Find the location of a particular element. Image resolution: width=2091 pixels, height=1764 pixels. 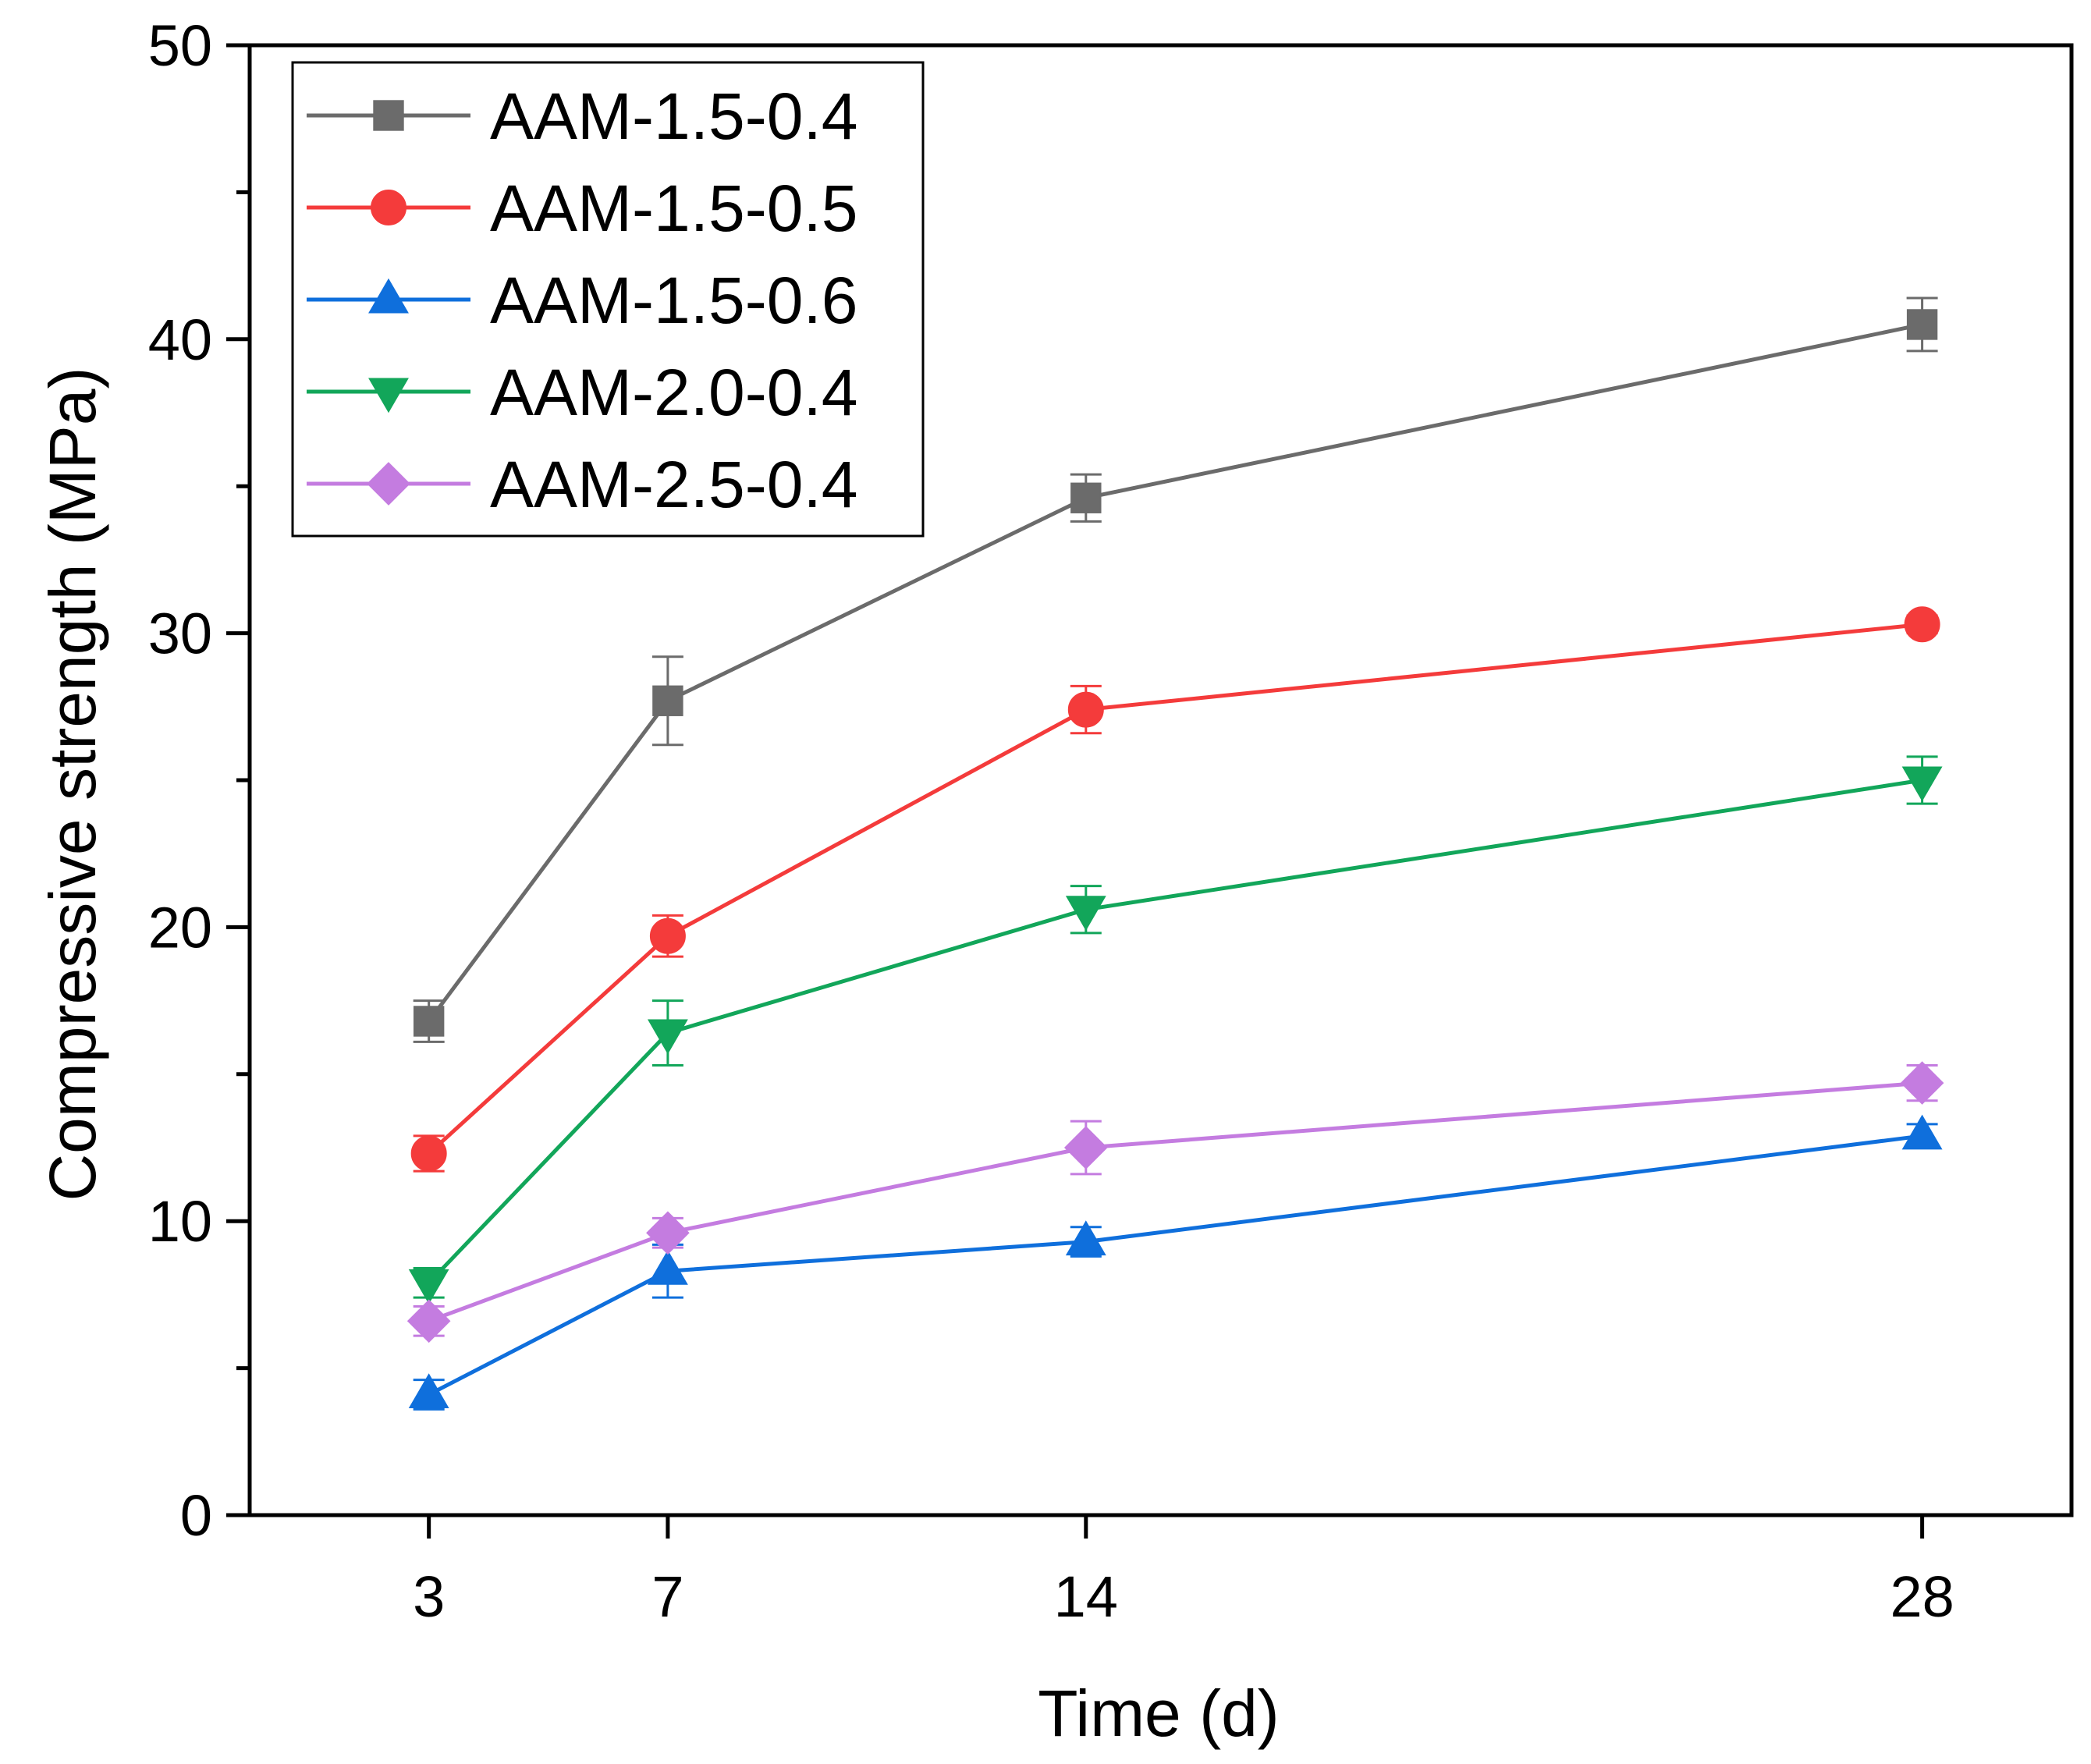

legend-label: AAM-2.0-0.4 is located at coordinates (674, 393).